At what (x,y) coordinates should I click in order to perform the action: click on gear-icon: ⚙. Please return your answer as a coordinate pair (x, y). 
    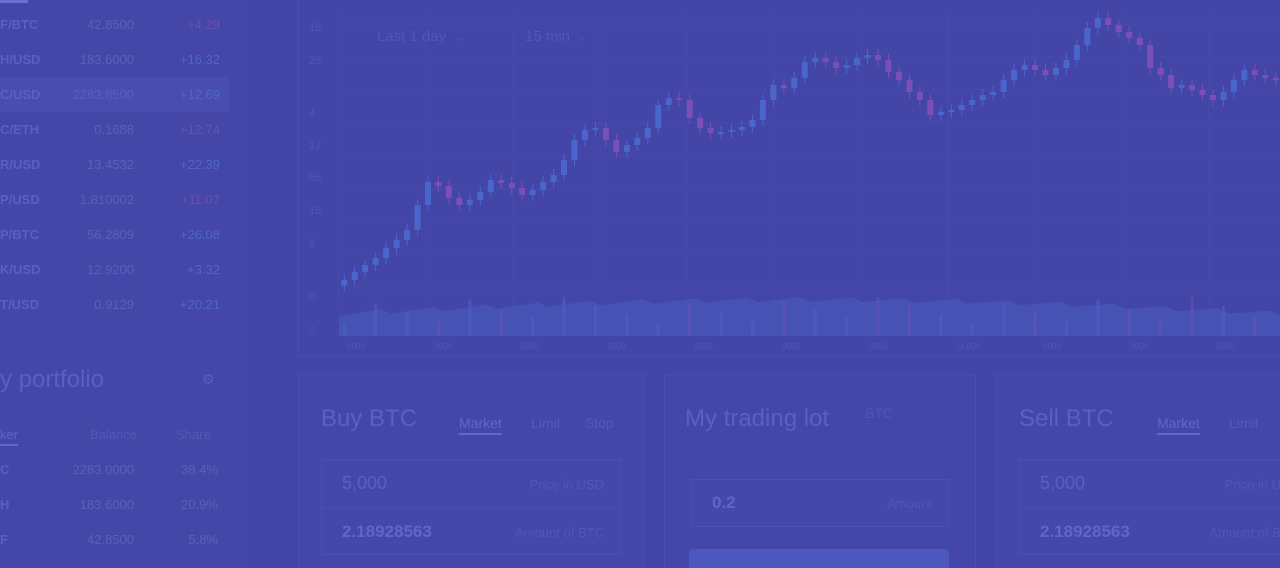
    Looking at the image, I should click on (208, 379).